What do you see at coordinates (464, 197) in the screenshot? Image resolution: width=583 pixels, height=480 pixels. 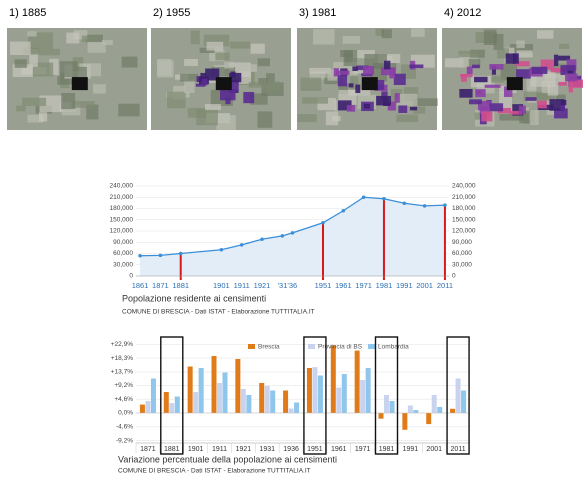 I see `y2-tick-label: 210,000` at bounding box center [464, 197].